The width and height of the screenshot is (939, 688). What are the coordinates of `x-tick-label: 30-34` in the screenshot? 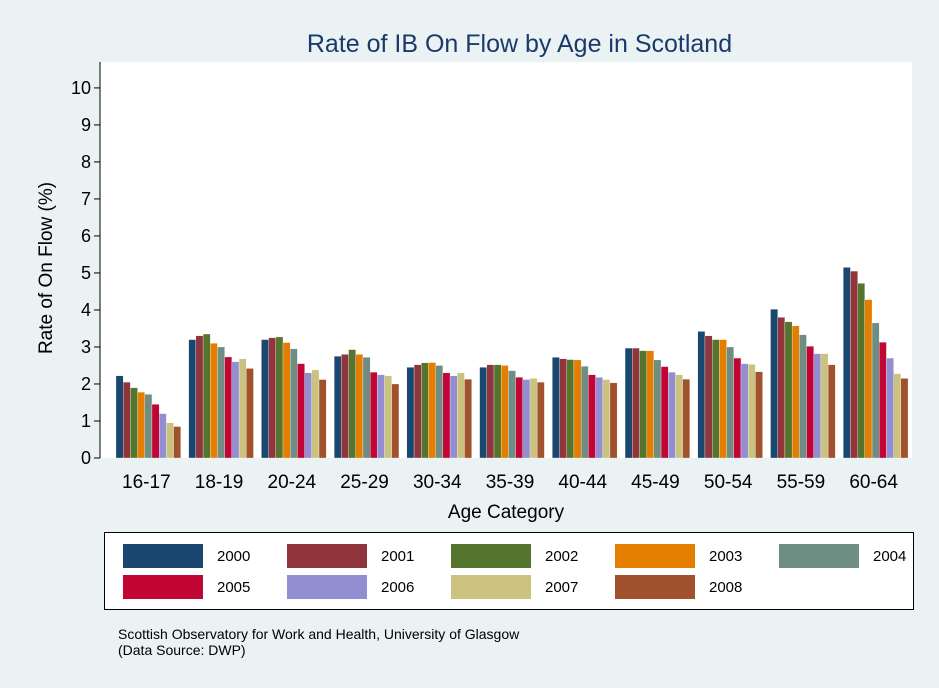 It's located at (437, 482).